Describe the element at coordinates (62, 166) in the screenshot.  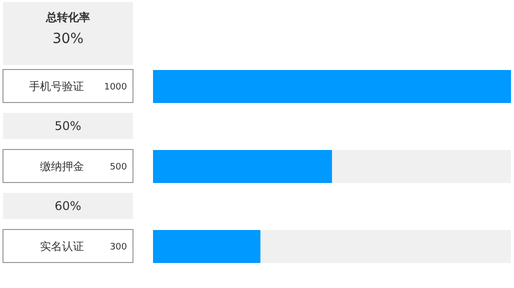
I see `y-tick-label: 缴纳押金` at that location.